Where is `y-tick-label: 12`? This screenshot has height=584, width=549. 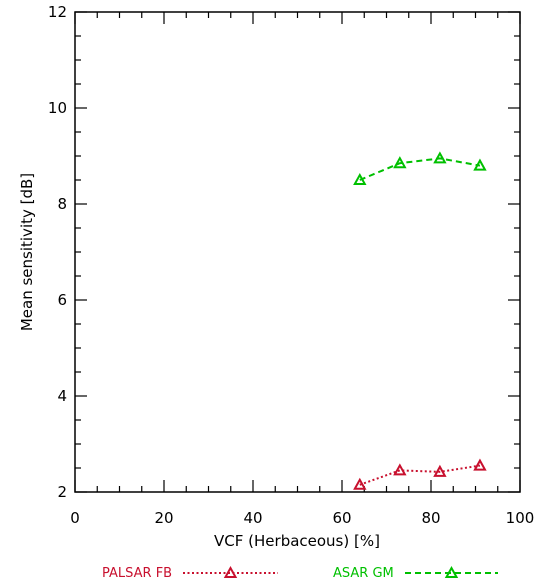 y-tick-label: 12 is located at coordinates (57, 12).